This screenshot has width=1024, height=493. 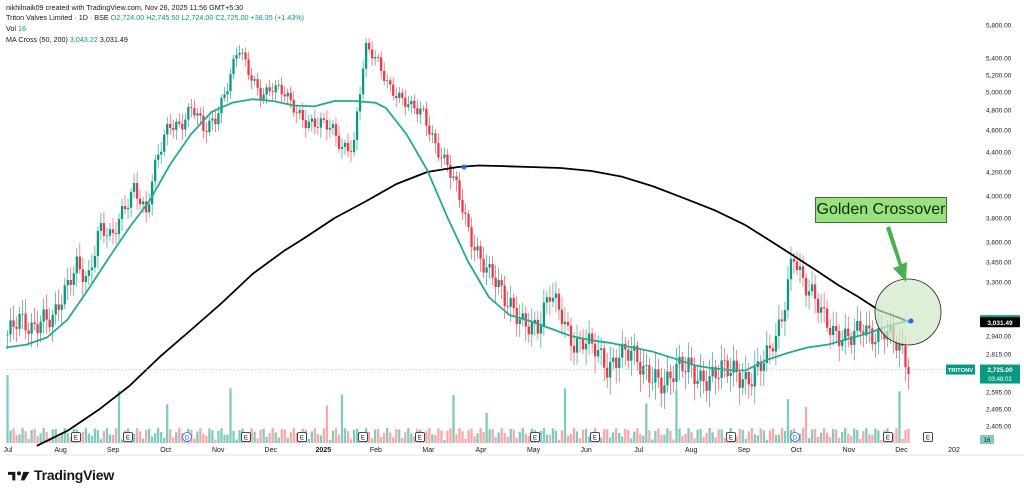 I want to click on y-tick-label: 5,800.00, so click(x=999, y=26).